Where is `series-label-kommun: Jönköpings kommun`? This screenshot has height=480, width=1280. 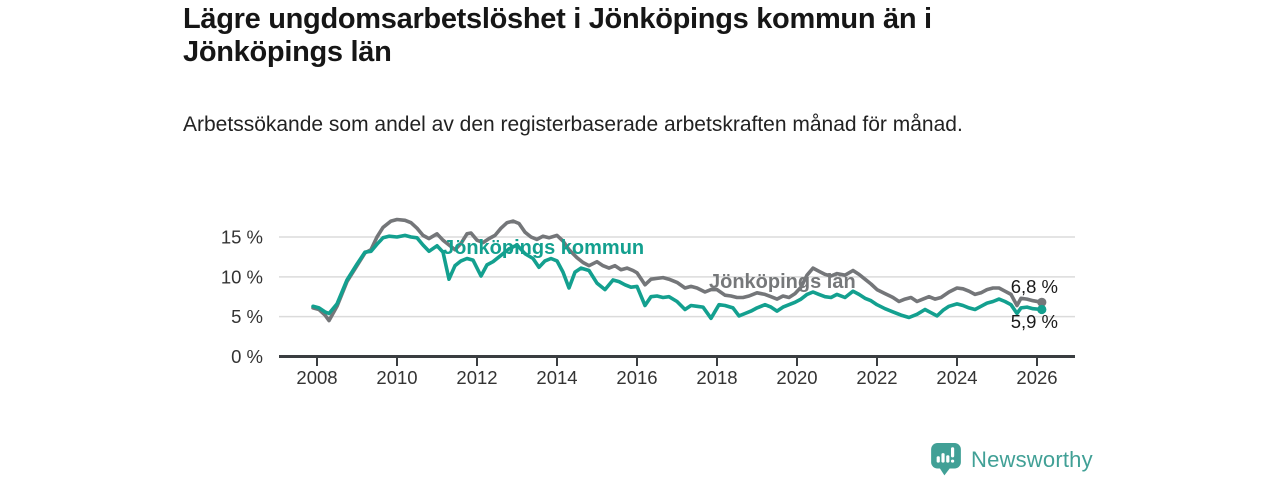
series-label-kommun: Jönköpings kommun is located at coordinates (544, 248).